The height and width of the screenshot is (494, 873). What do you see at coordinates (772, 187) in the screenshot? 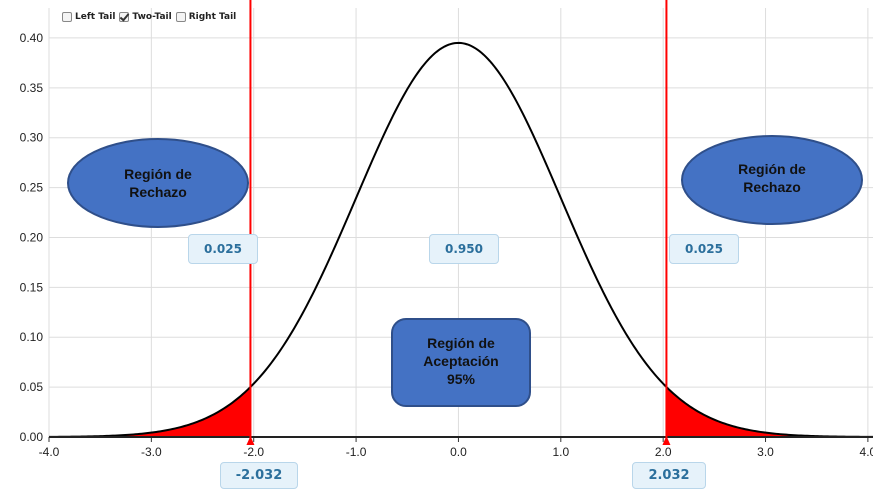
I see `reject-right-text-line: Rechazo` at bounding box center [772, 187].